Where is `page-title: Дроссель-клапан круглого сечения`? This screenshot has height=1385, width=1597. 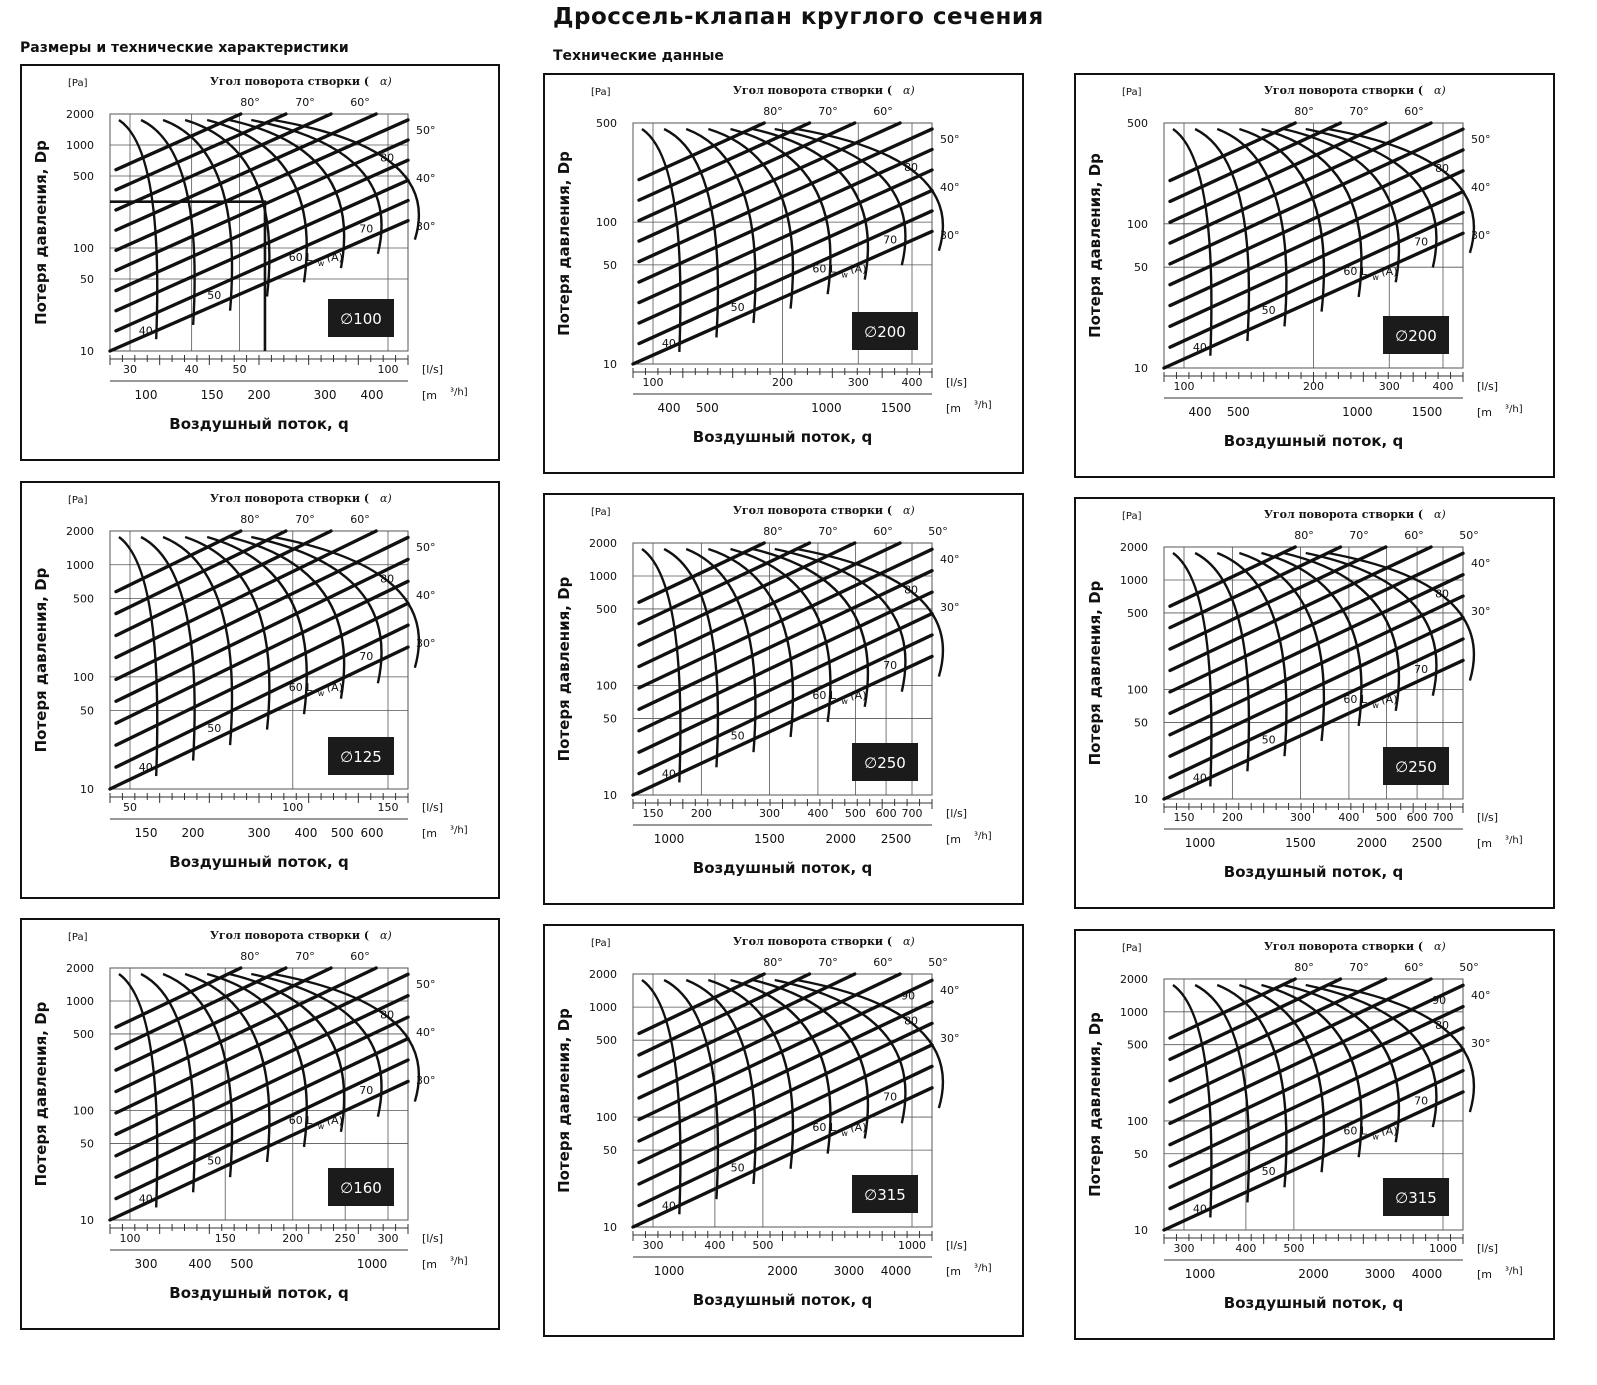
page-title: Дроссель-клапан круглого сечения is located at coordinates (798, 17).